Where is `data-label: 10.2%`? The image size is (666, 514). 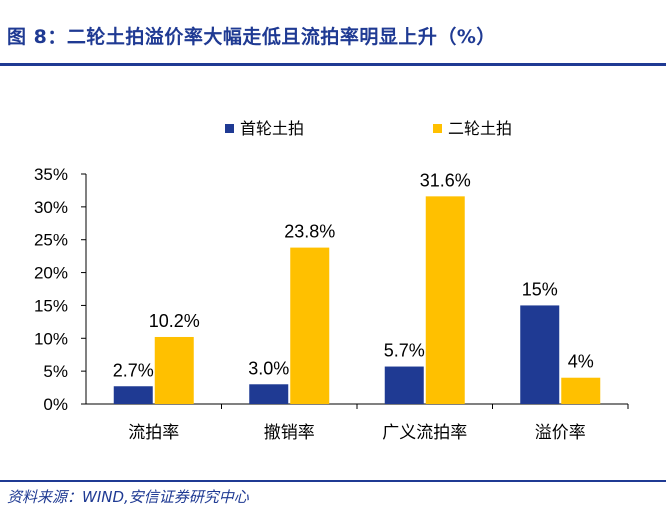 data-label: 10.2% is located at coordinates (174, 321).